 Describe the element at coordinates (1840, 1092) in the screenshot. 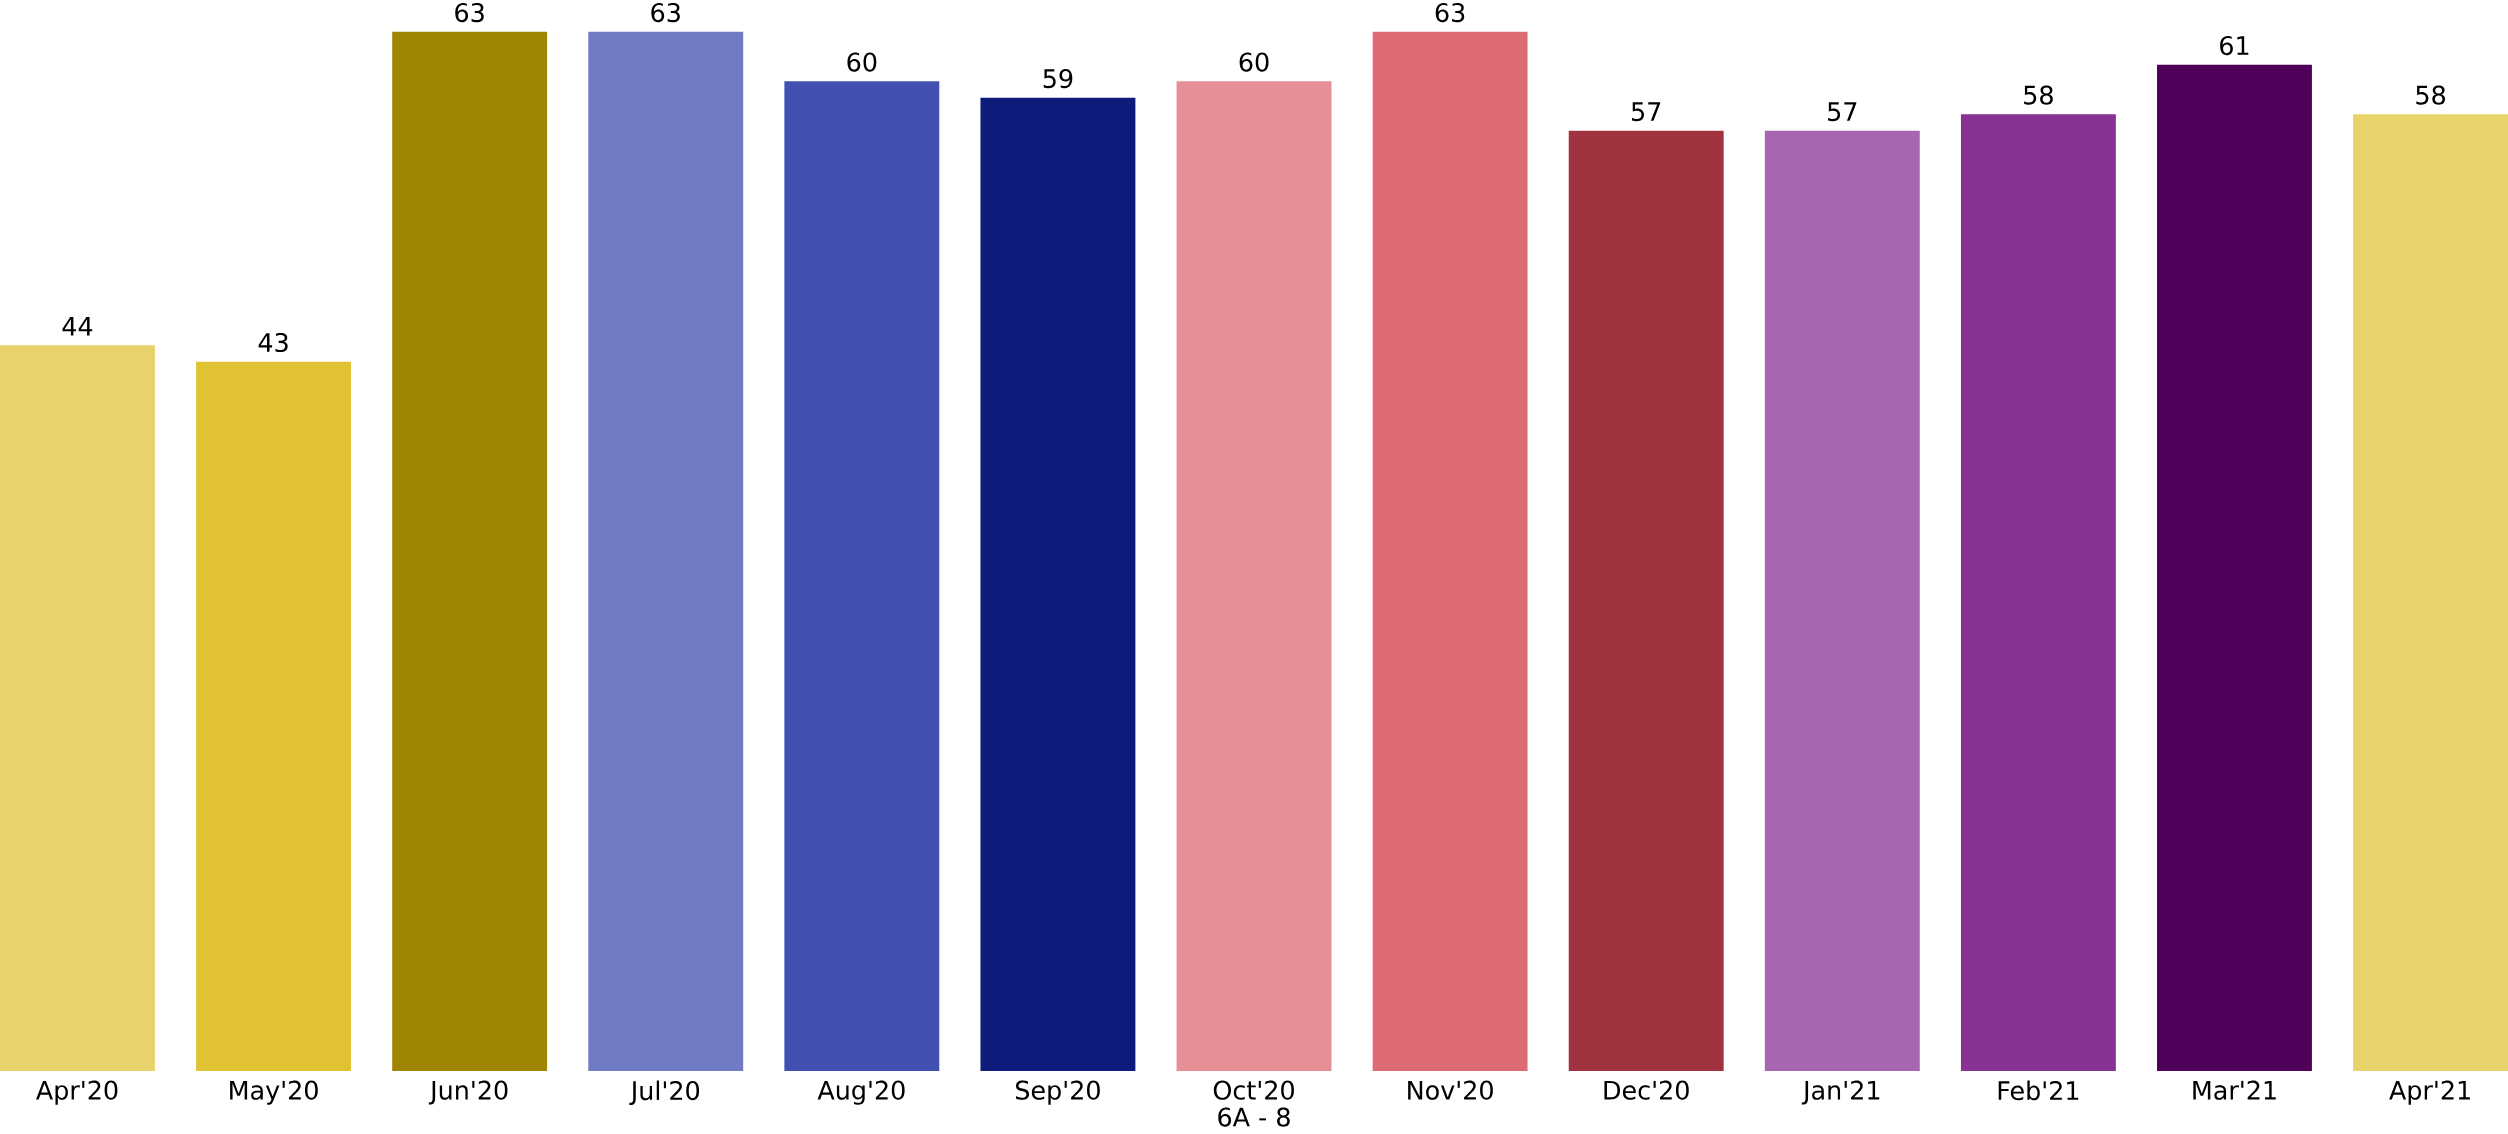

I see `x-tick-label: Jan'21` at that location.